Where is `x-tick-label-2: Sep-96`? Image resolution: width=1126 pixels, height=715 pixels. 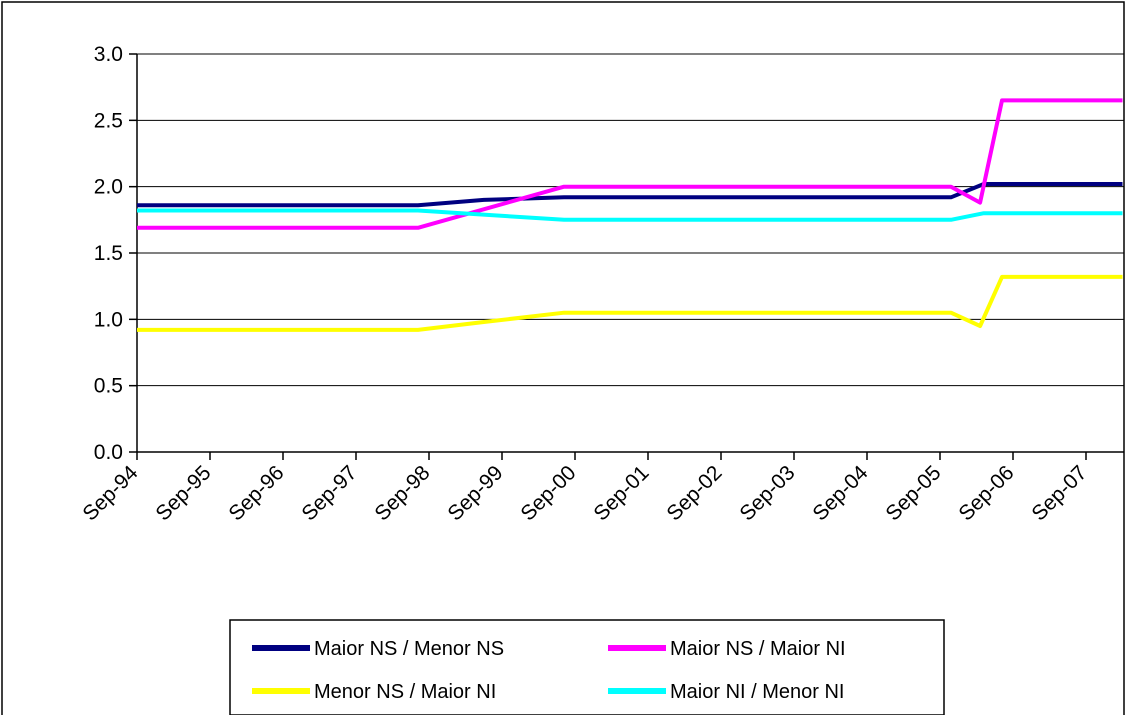
x-tick-label-2: Sep-96 is located at coordinates (256, 493).